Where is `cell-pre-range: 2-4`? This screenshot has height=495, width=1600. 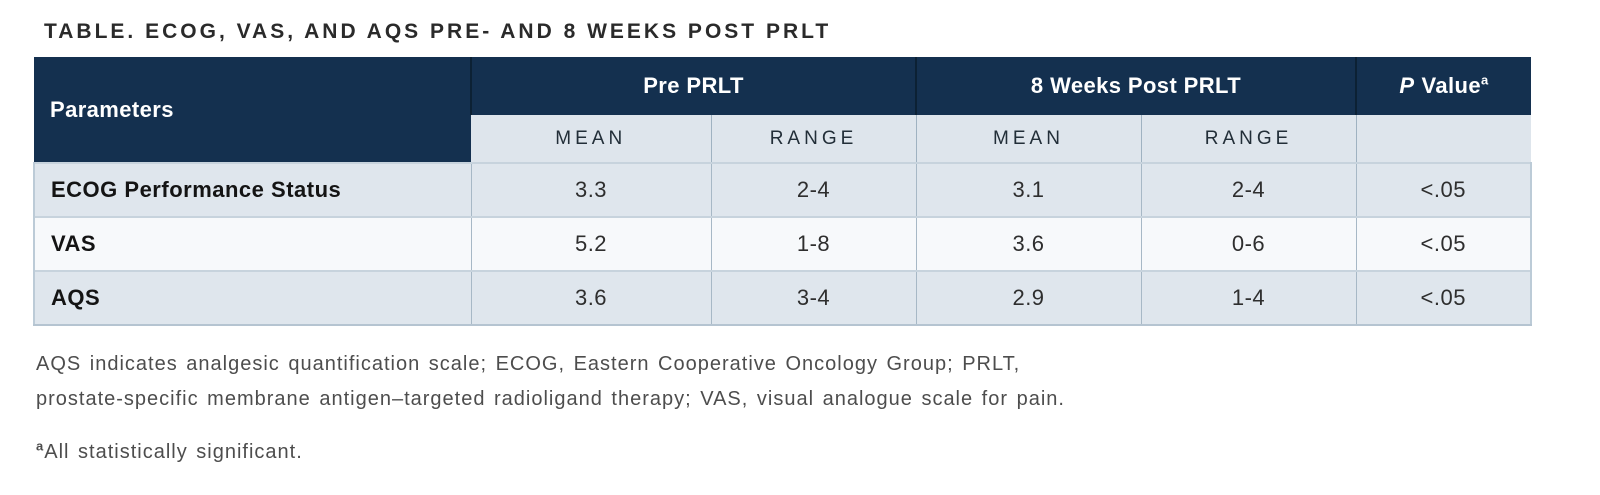 cell-pre-range: 2-4 is located at coordinates (813, 189).